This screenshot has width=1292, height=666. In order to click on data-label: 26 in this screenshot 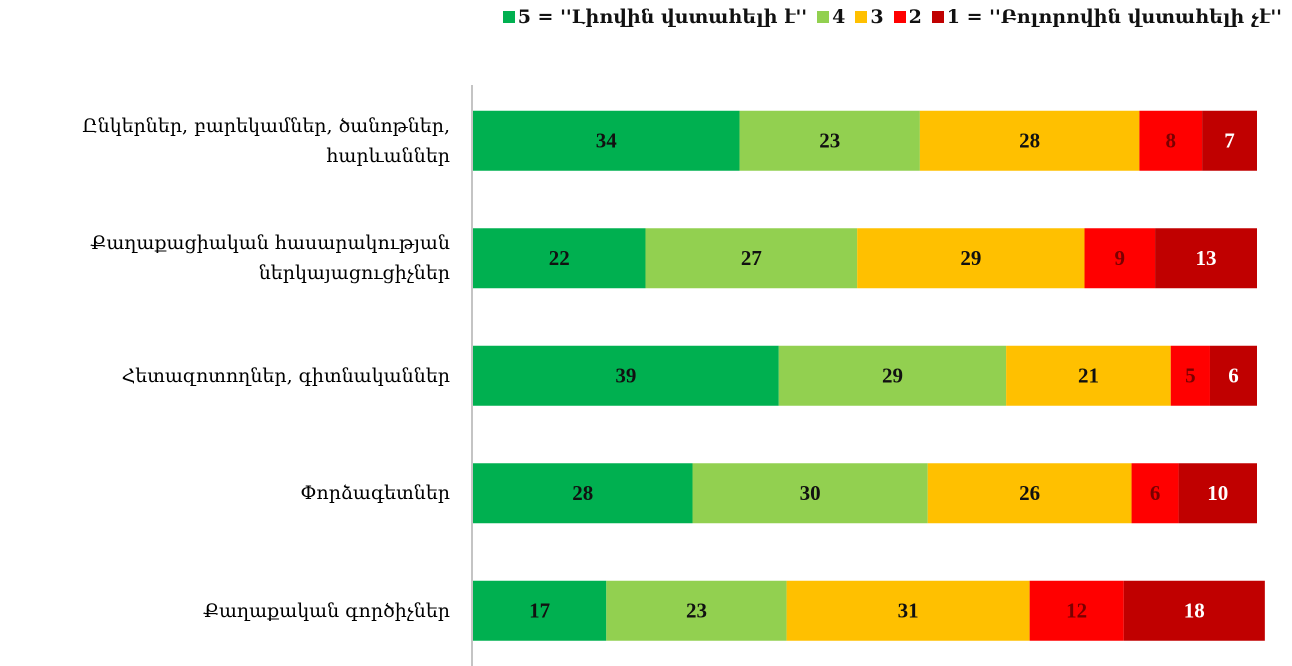, I will do `click(1029, 493)`.